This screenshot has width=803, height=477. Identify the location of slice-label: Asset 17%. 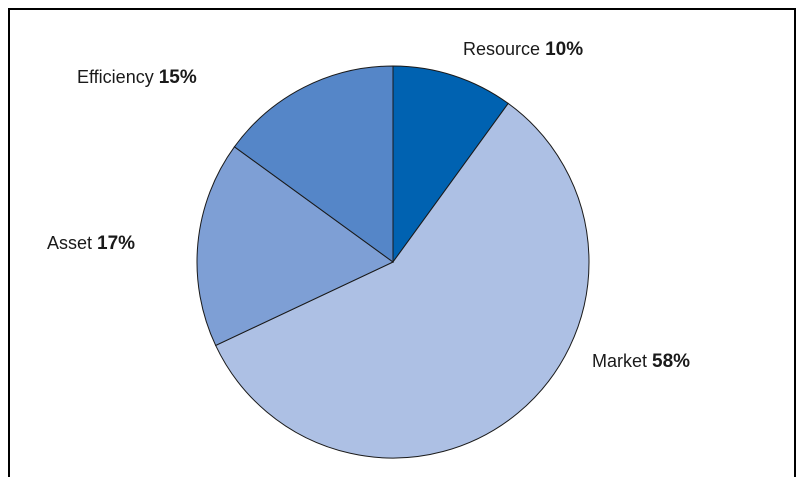
(91, 243).